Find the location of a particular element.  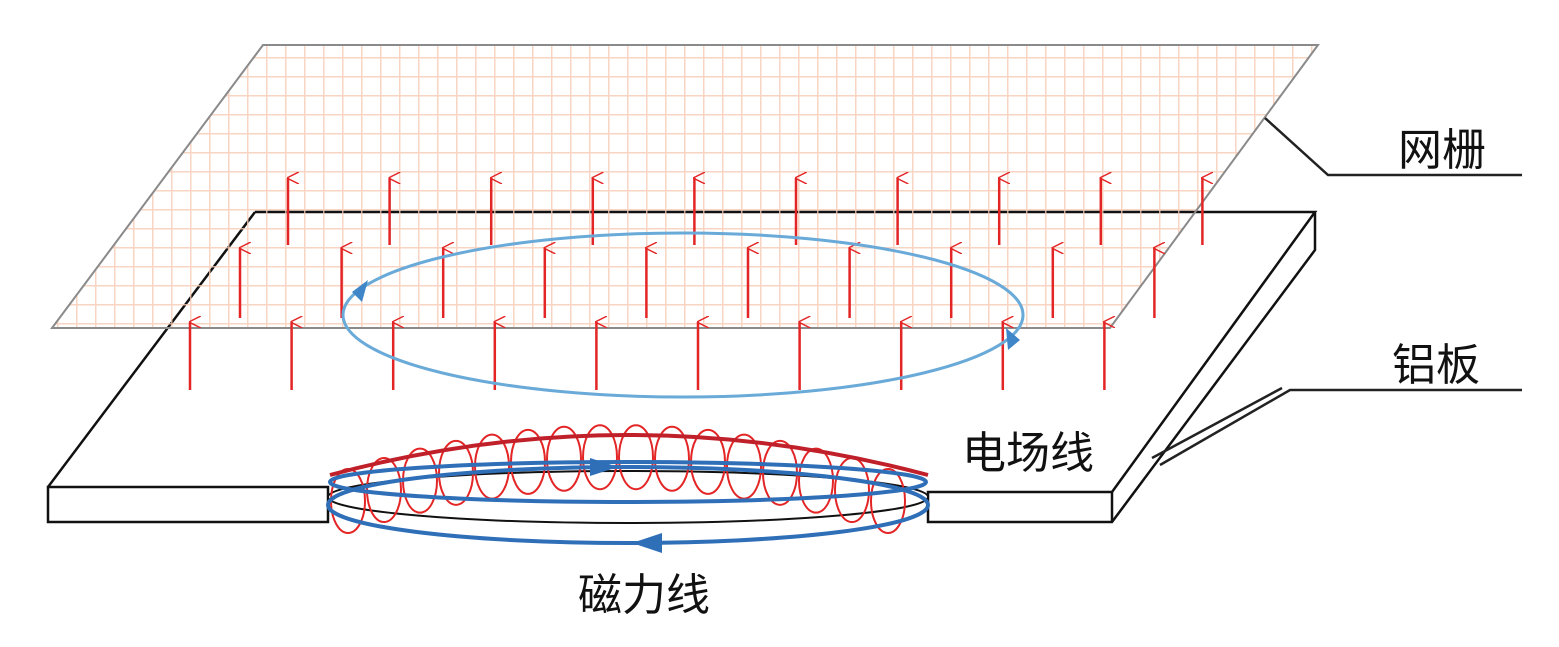

label-electric-field: 电场线 is located at coordinates (1028, 453).